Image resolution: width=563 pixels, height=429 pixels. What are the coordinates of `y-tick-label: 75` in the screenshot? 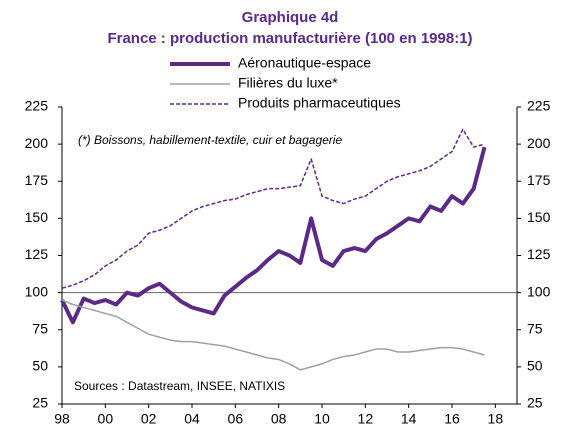 It's located at (40, 328).